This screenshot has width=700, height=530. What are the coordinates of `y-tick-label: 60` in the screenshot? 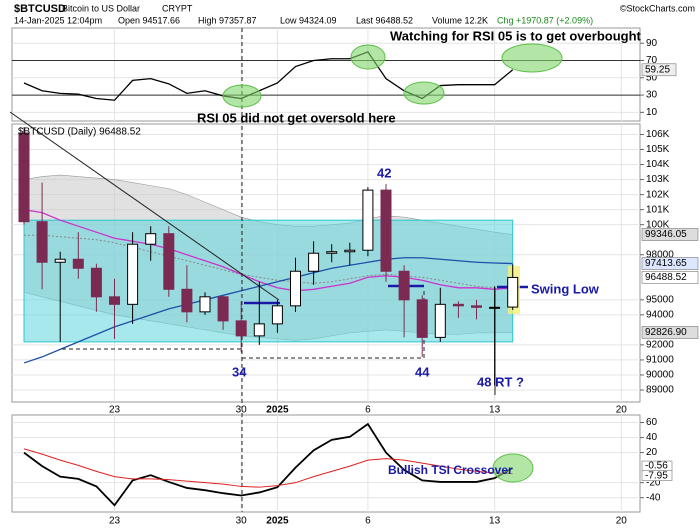 It's located at (652, 422).